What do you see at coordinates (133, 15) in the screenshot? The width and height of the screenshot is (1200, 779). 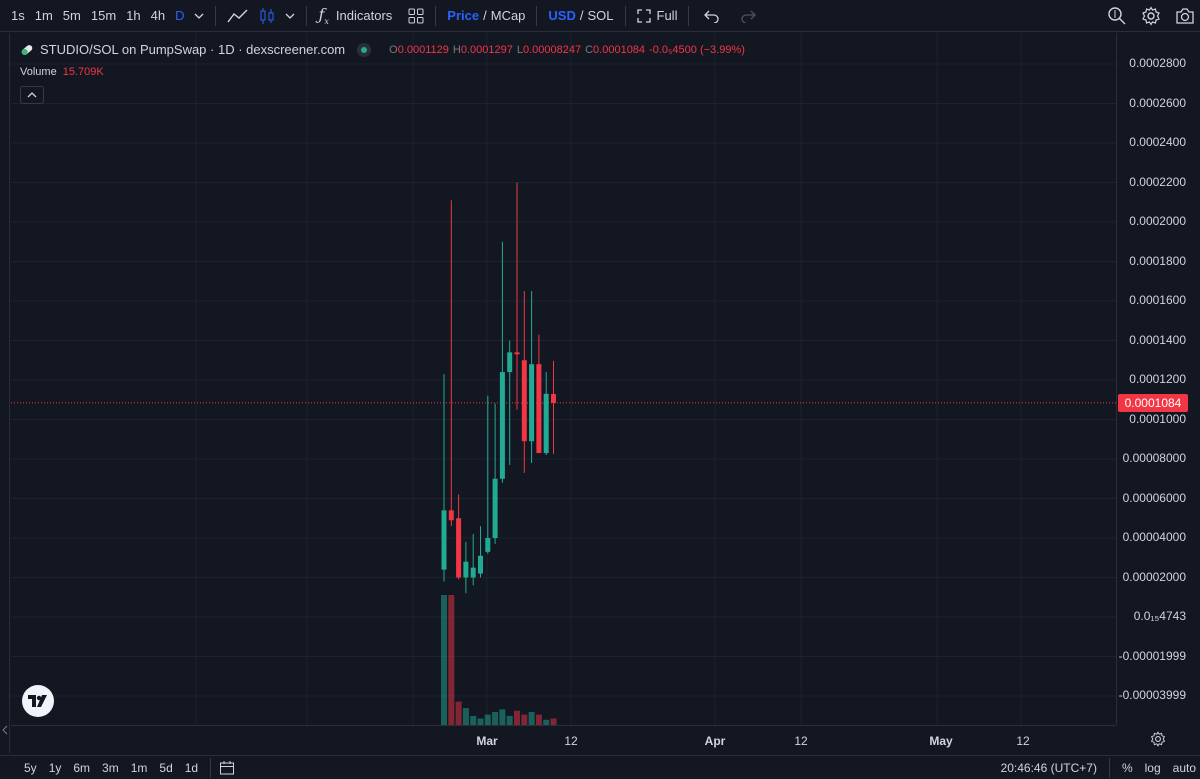 I see `timeframe-1h-button: 1h` at bounding box center [133, 15].